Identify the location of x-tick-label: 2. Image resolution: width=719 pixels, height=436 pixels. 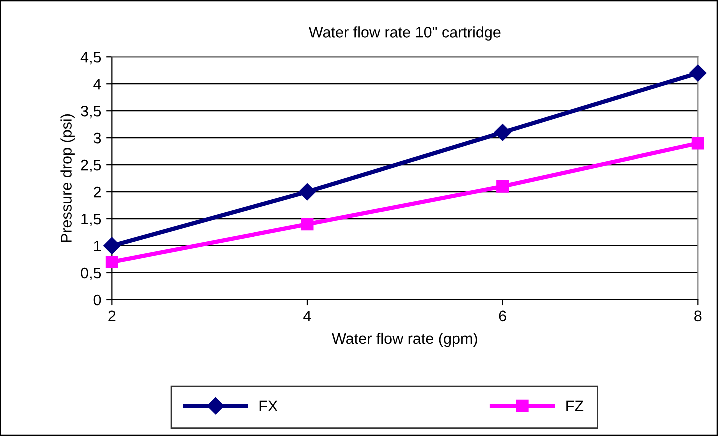
(112, 316).